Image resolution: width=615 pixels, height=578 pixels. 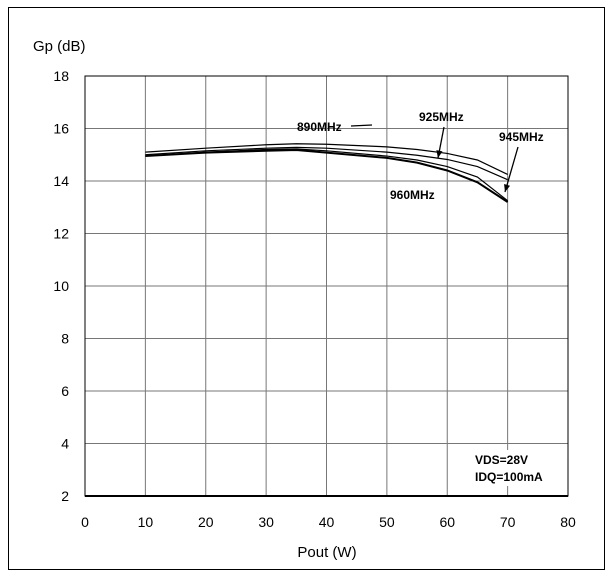 I want to click on series-line-960MHz, so click(x=327, y=176).